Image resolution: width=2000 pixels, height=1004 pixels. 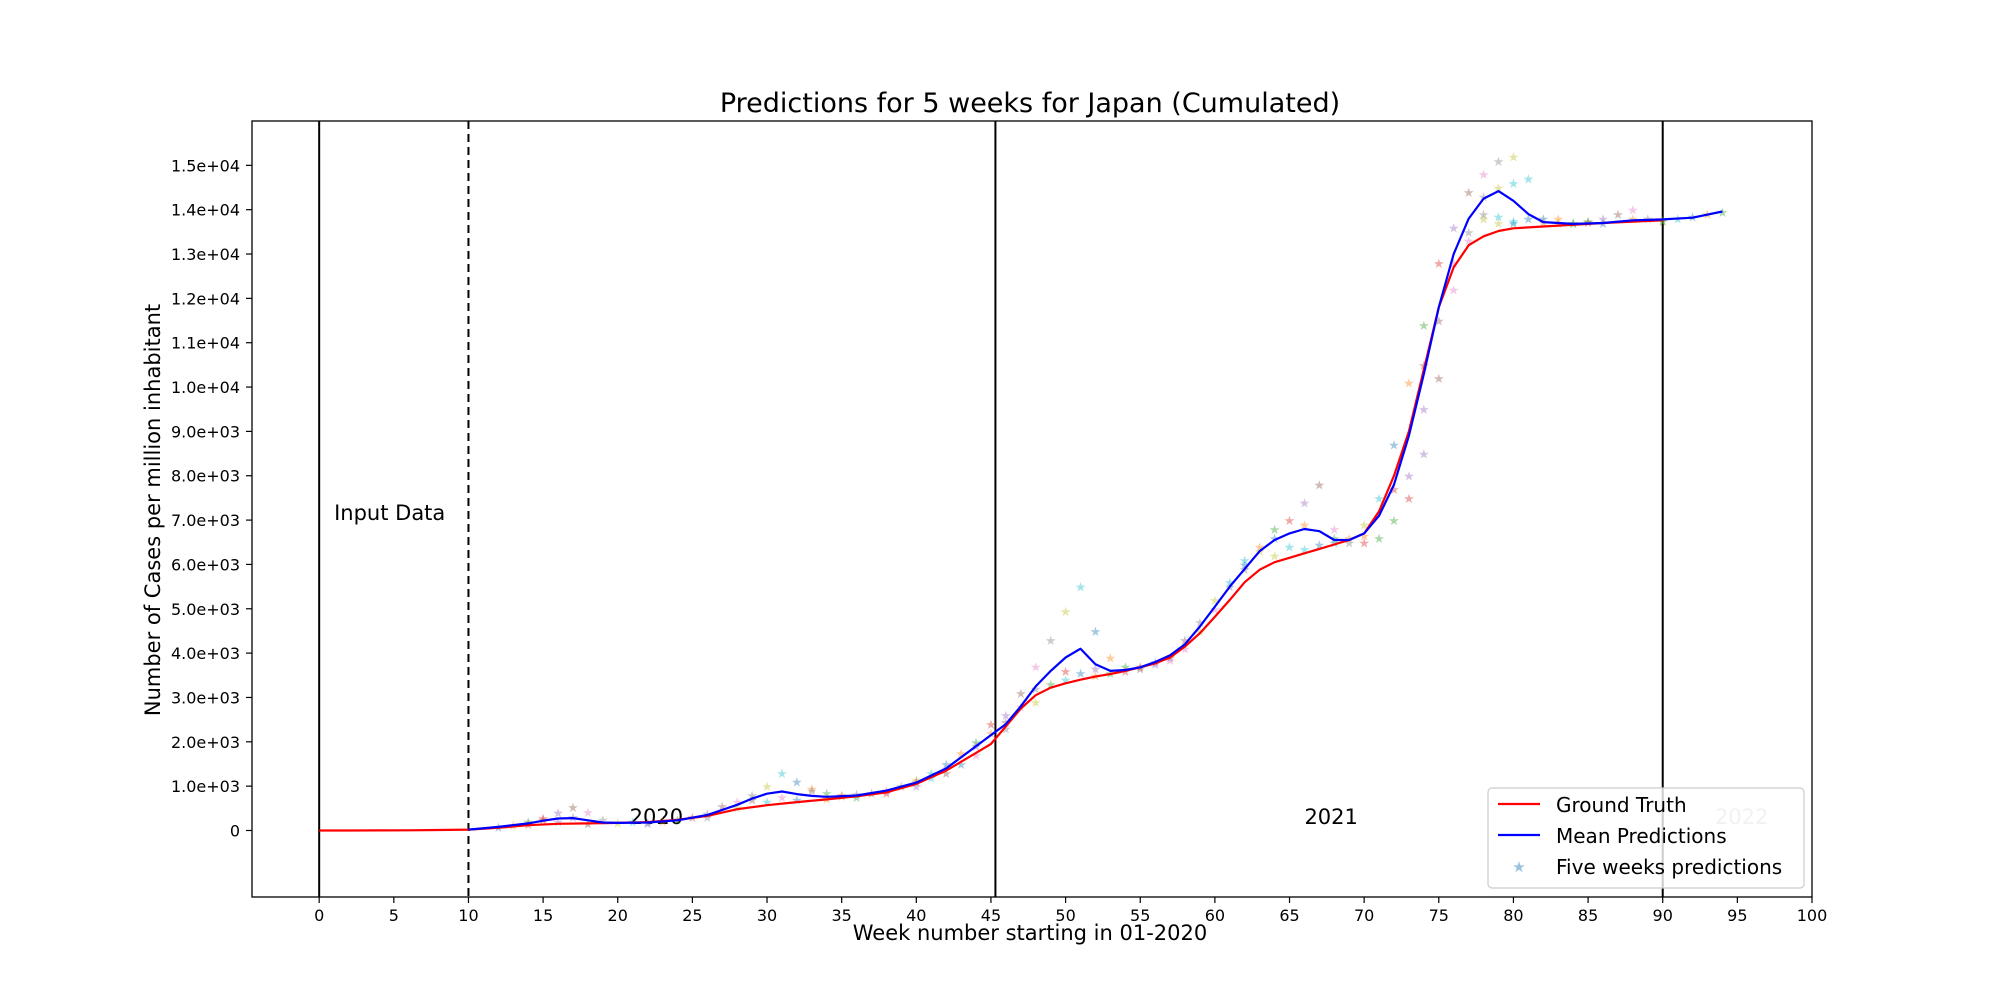 What do you see at coordinates (1330, 817) in the screenshot?
I see `annotation-2: 2021` at bounding box center [1330, 817].